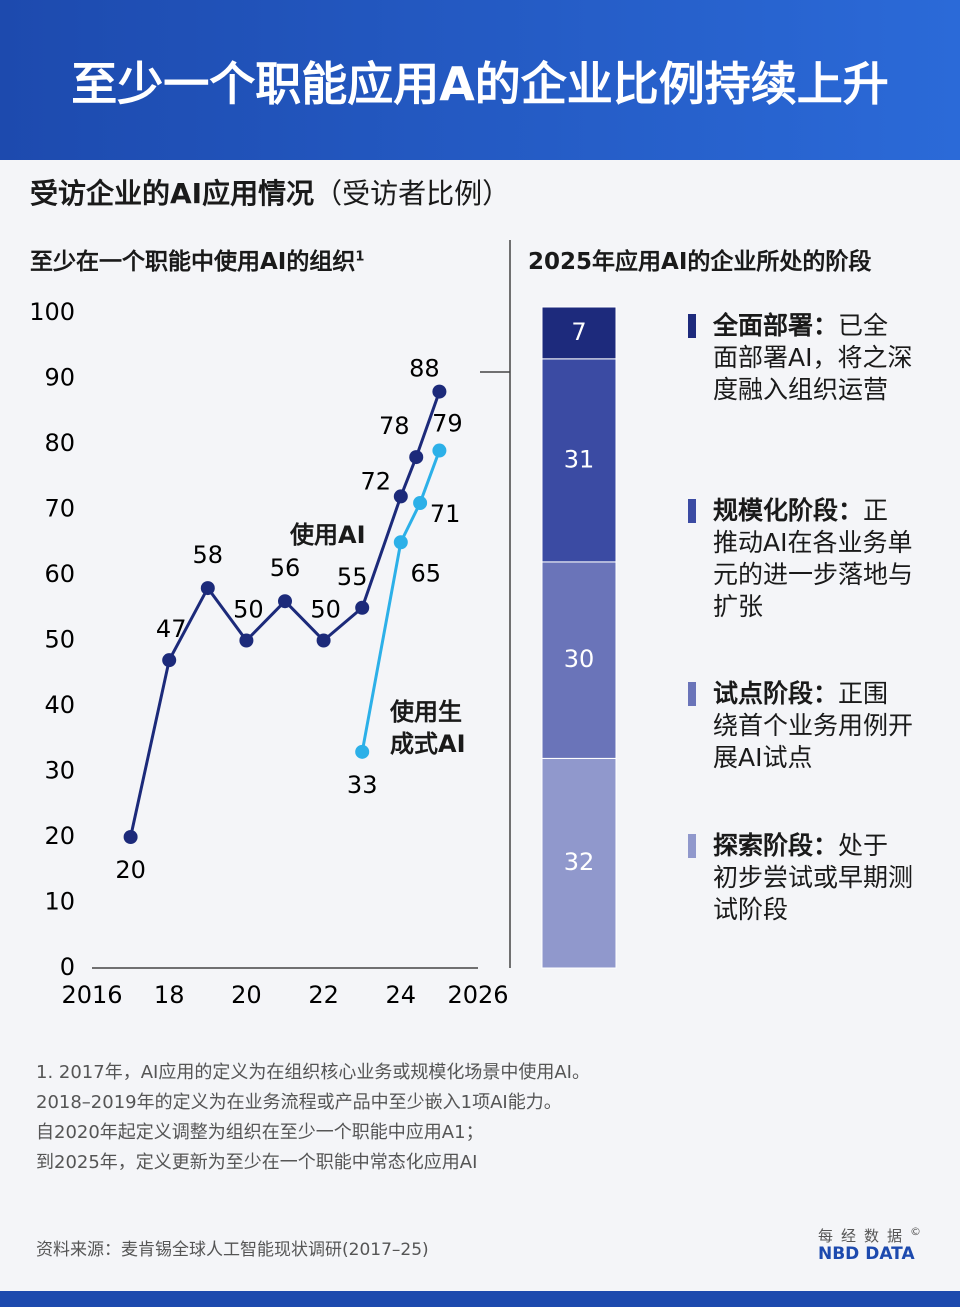 This screenshot has width=960, height=1307. I want to click on data-label: 71, so click(445, 514).